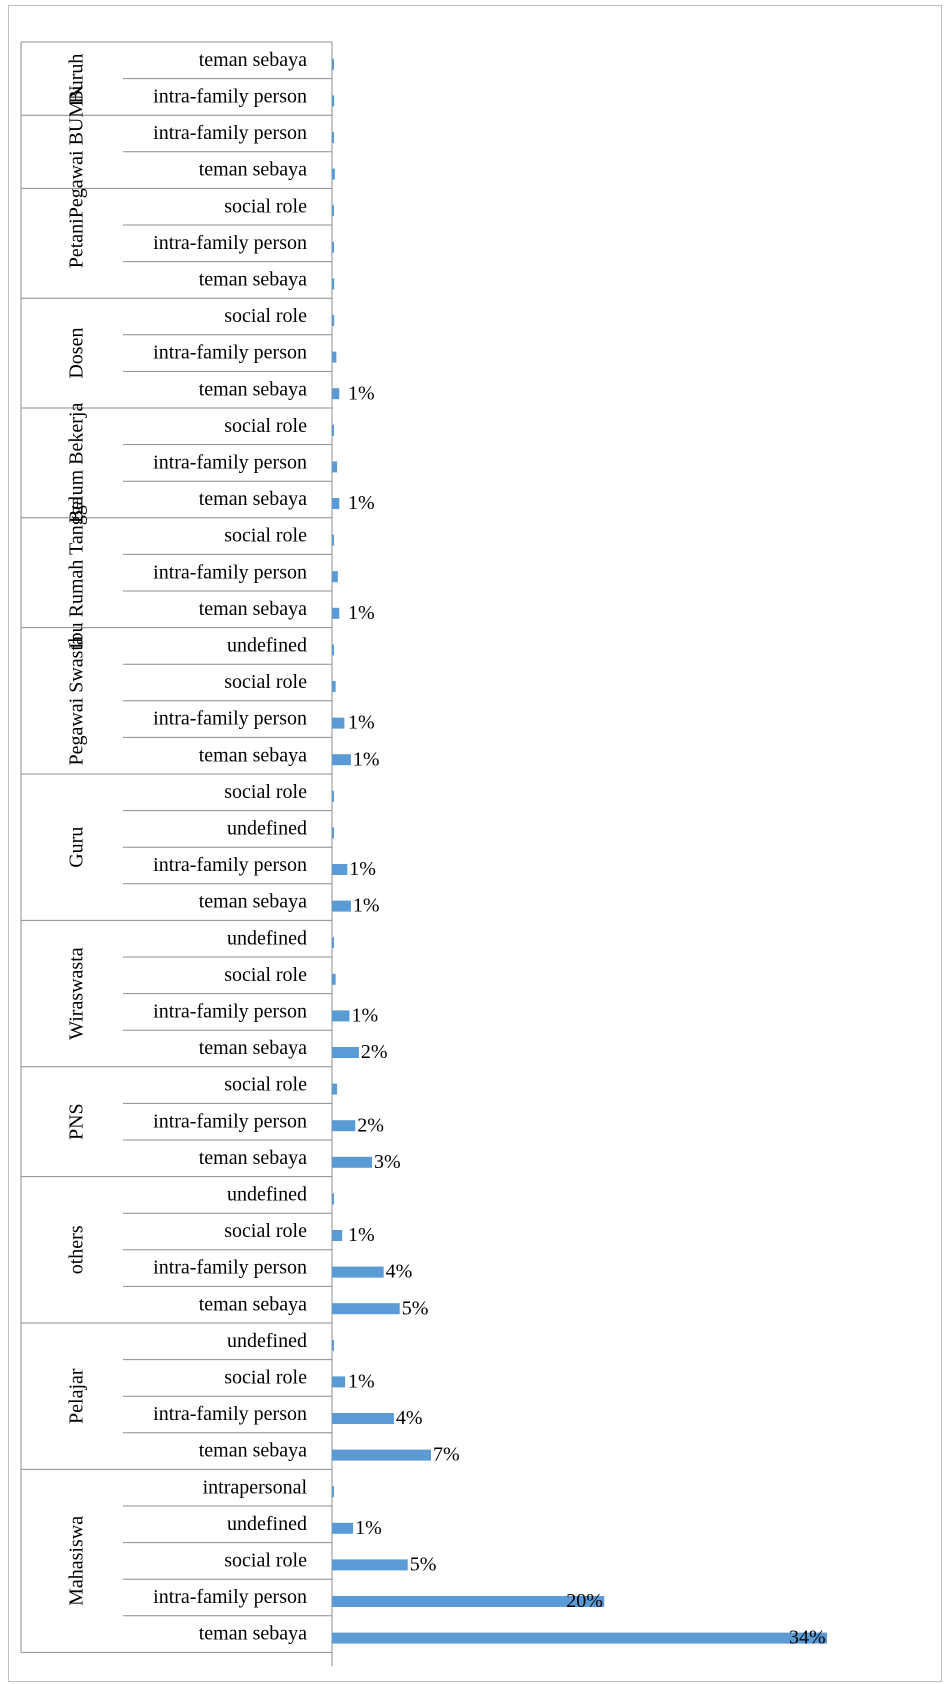 The width and height of the screenshot is (944, 1684). Describe the element at coordinates (77, 572) in the screenshot. I see `group-label: Ibu Rumah Tangga` at that location.